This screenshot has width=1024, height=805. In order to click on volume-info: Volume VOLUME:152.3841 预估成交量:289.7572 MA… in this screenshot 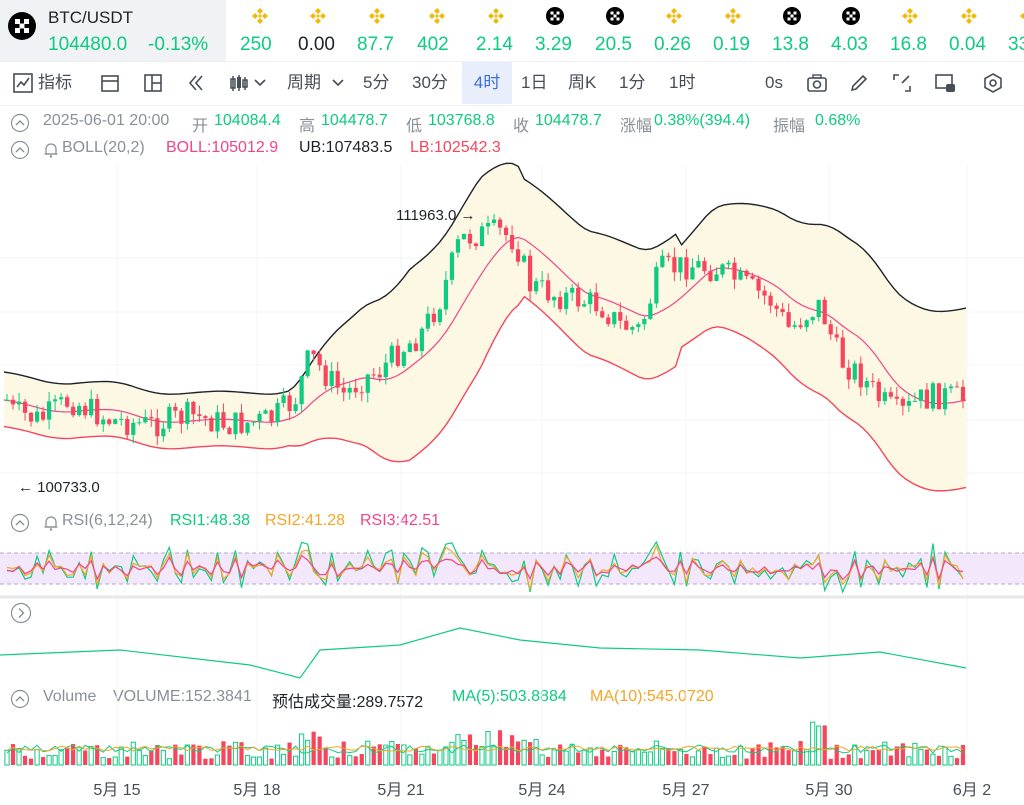, I will do `click(512, 699)`.